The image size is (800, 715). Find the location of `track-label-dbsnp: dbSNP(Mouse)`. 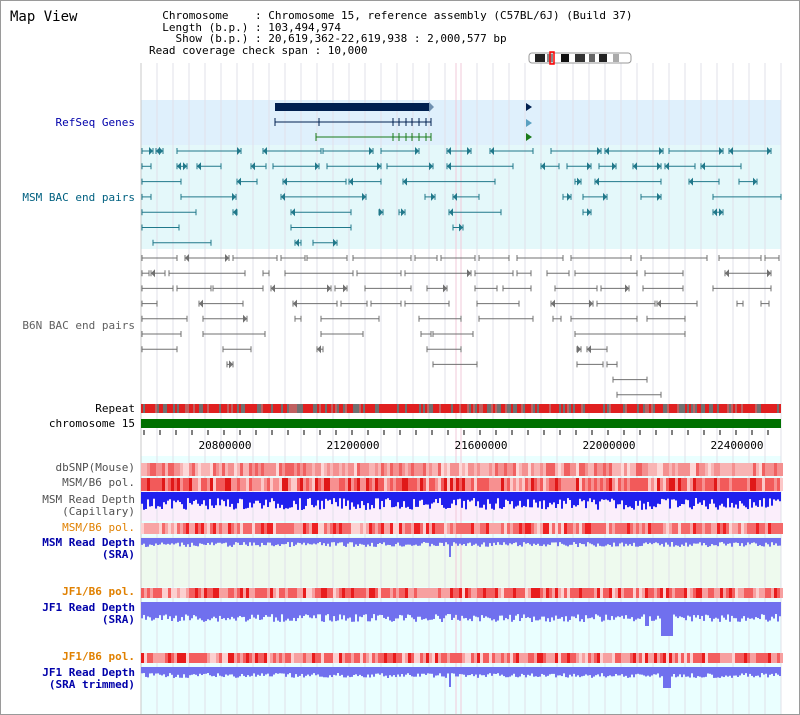

track-label-dbsnp: dbSNP(Mouse) is located at coordinates (95, 467).